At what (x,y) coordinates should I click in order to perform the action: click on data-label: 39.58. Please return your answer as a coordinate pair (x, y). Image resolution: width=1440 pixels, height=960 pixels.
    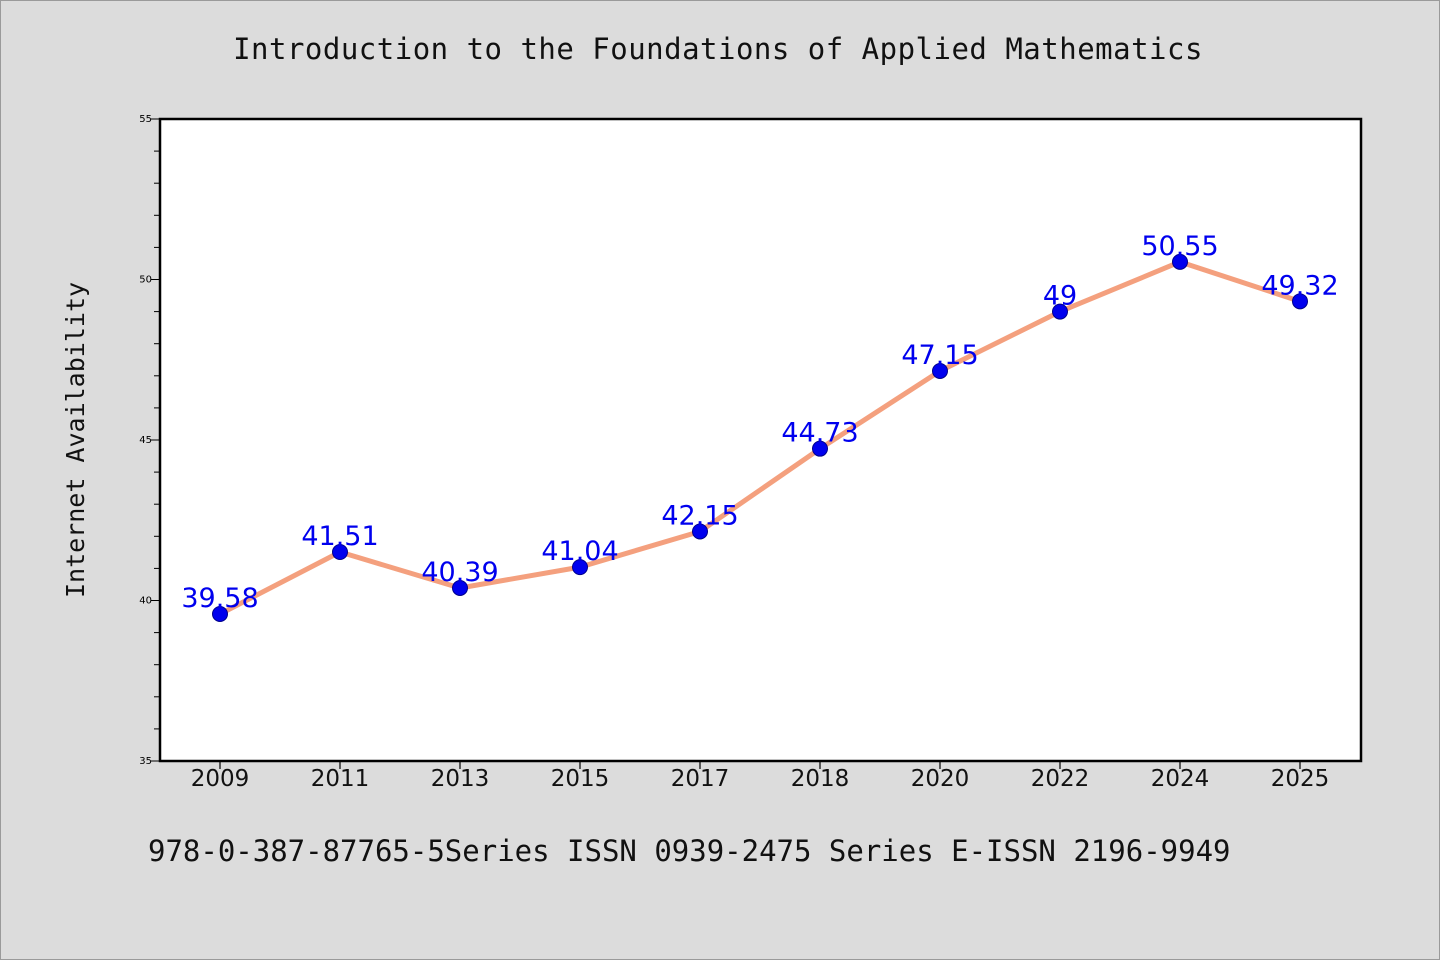
    Looking at the image, I should click on (219, 598).